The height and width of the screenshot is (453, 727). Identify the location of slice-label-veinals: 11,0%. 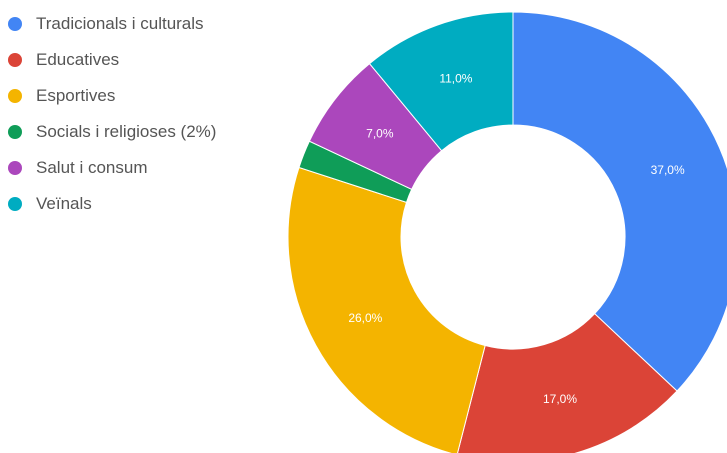
(455, 78).